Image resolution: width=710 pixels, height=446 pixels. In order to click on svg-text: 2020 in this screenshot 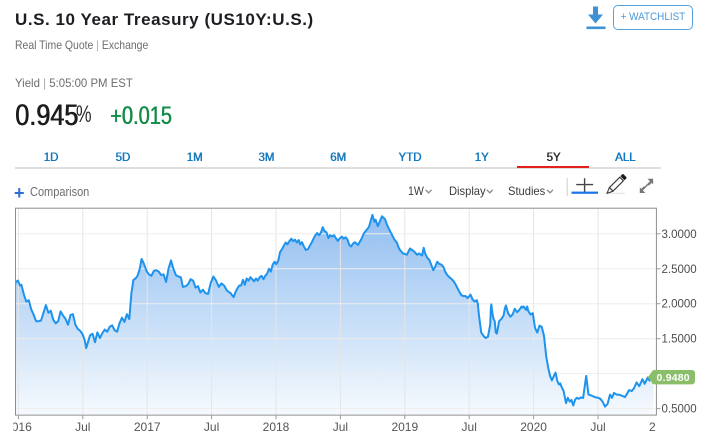, I will do `click(533, 427)`.